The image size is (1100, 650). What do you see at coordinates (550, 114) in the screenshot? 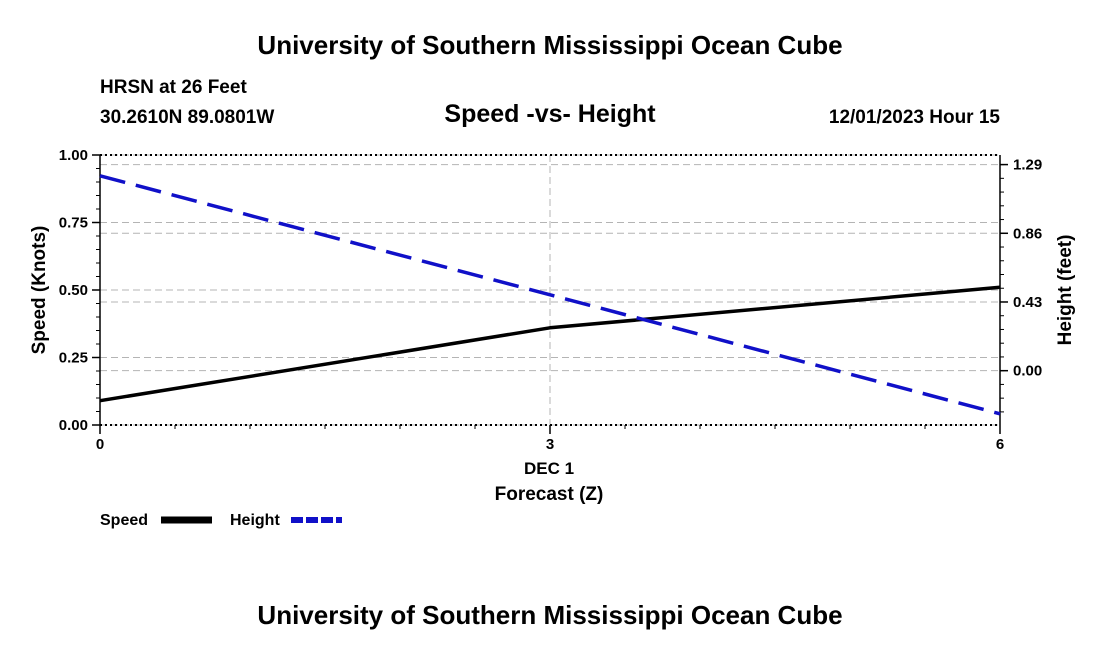
I see `chart-title: Speed -vs- Height` at bounding box center [550, 114].